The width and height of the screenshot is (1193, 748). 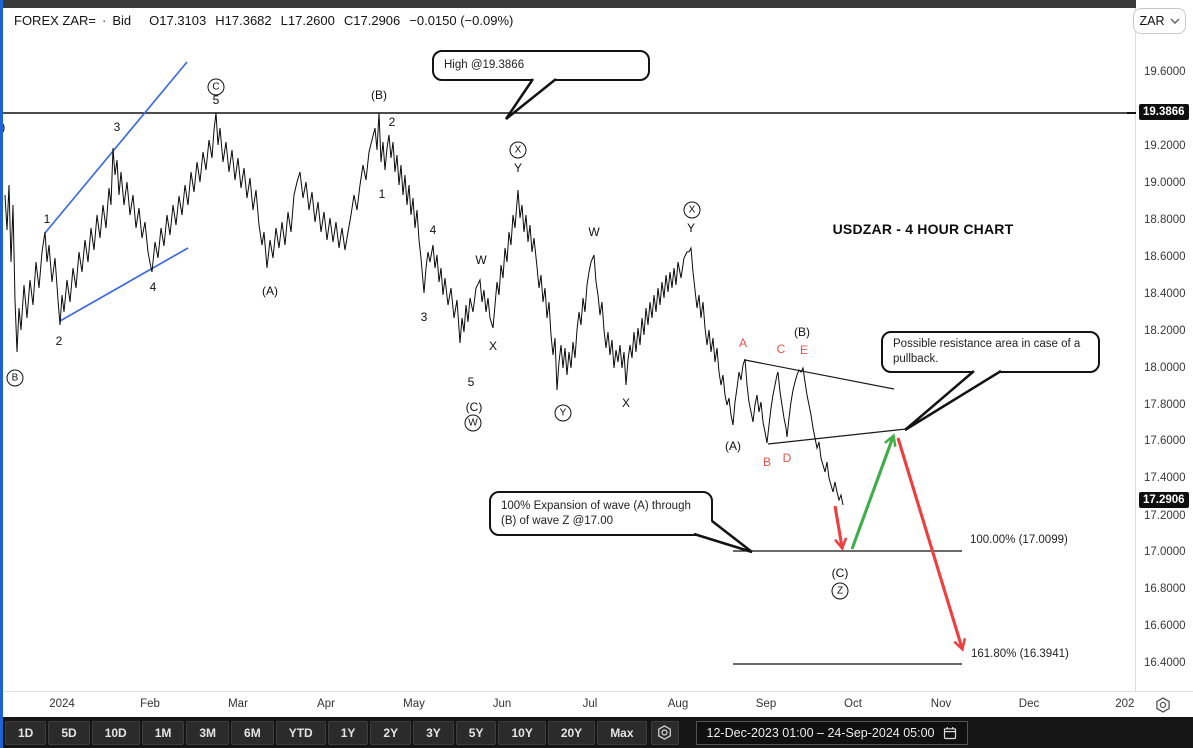 I want to click on axis-settings-button, so click(x=1163, y=705).